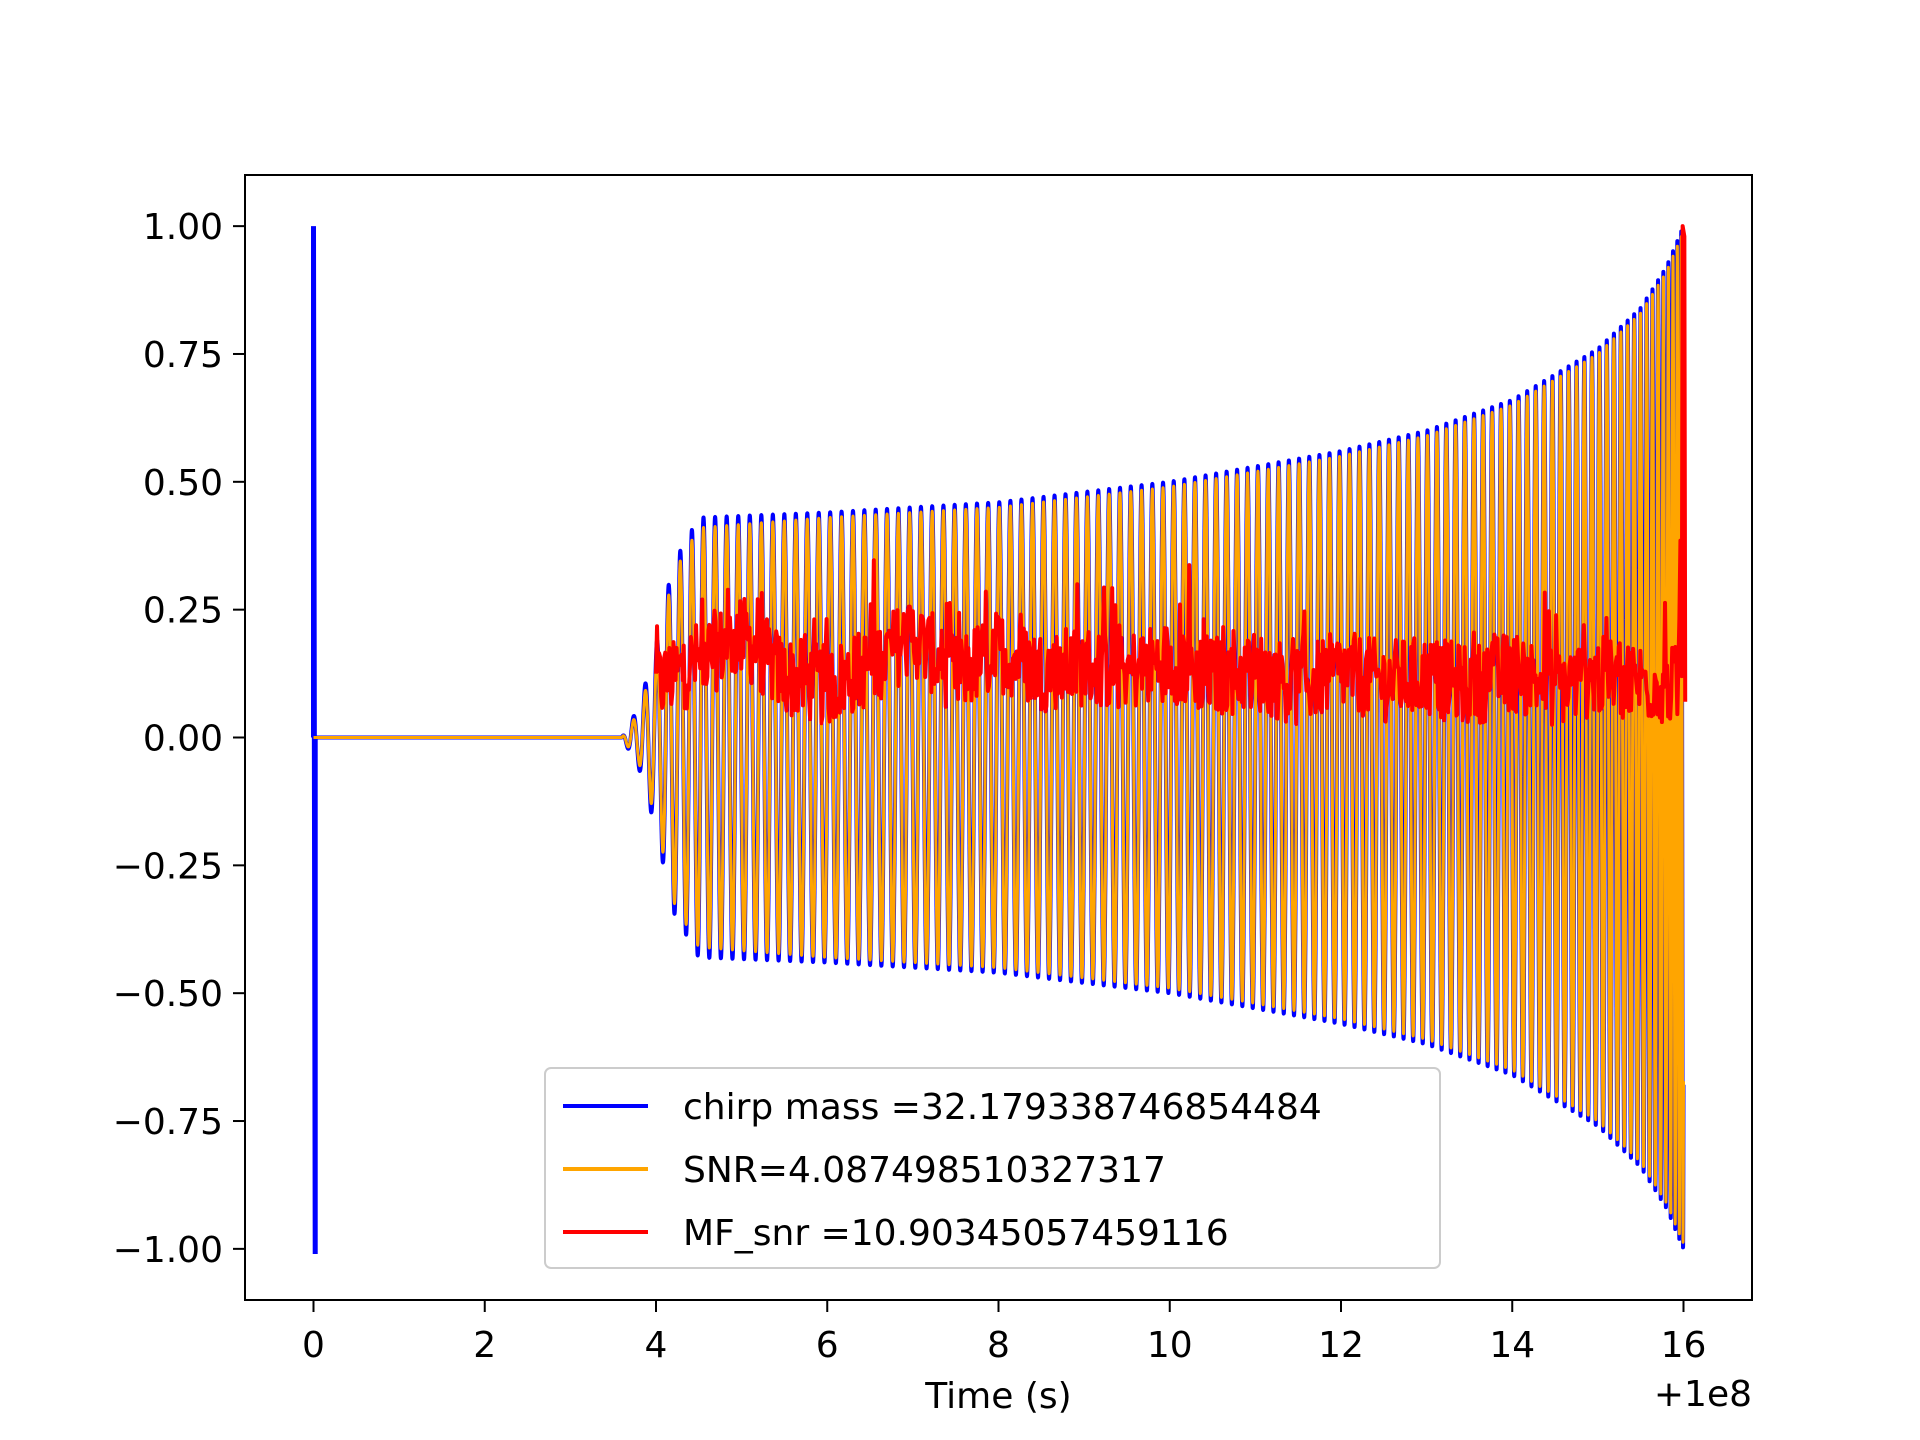 This screenshot has width=1920, height=1440. Describe the element at coordinates (1341, 1345) in the screenshot. I see `x-tick-label: 12` at that location.